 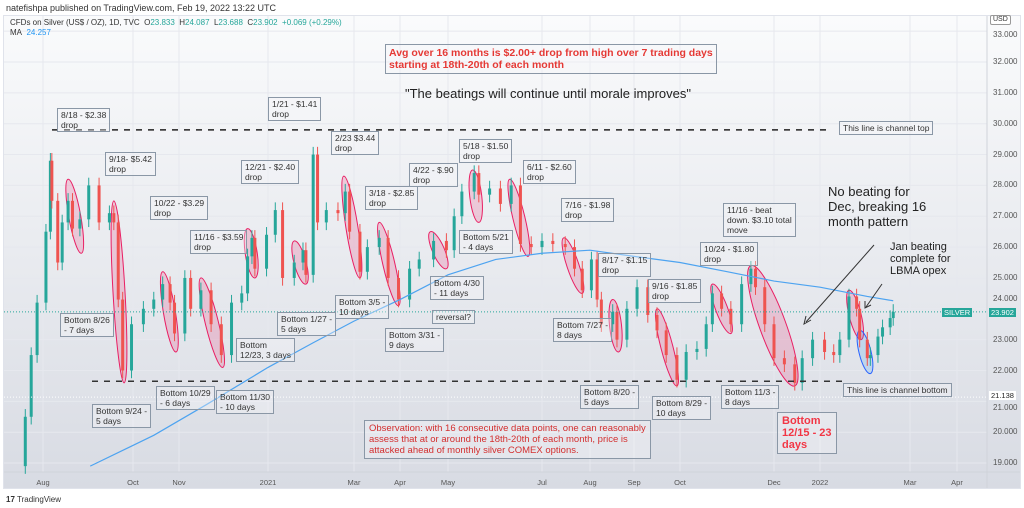 What do you see at coordinates (1005, 123) in the screenshot?
I see `price-tick-label: 30.000` at bounding box center [1005, 123].